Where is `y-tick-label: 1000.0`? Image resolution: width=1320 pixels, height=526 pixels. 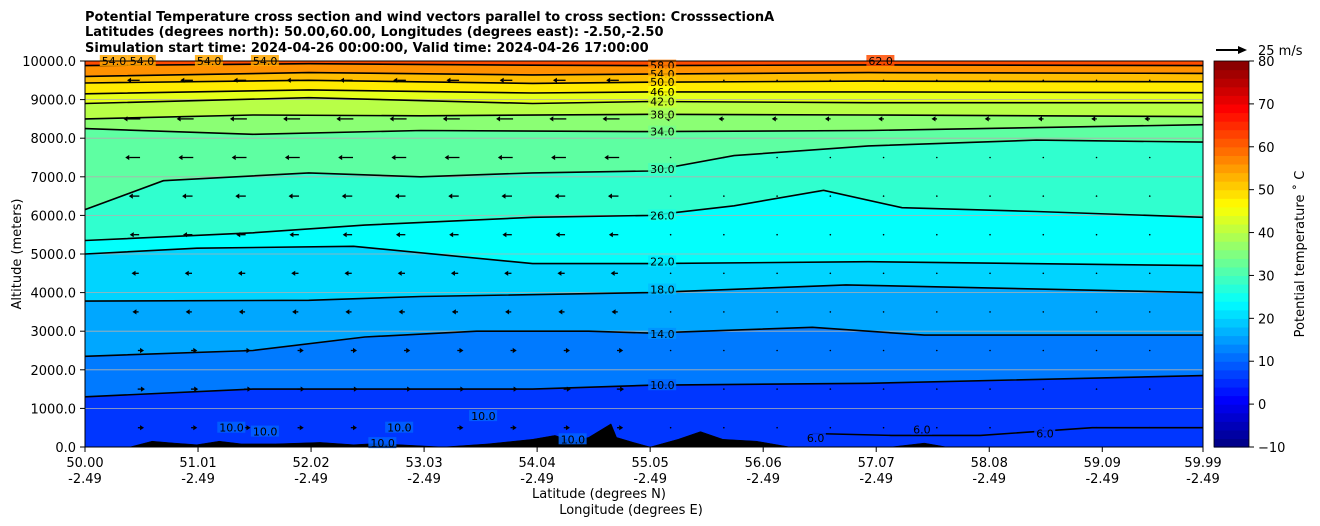 y-tick-label: 1000.0 is located at coordinates (54, 409).